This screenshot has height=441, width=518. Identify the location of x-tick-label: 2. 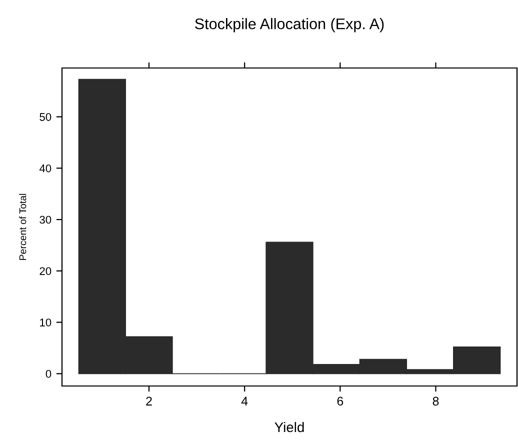
(149, 401).